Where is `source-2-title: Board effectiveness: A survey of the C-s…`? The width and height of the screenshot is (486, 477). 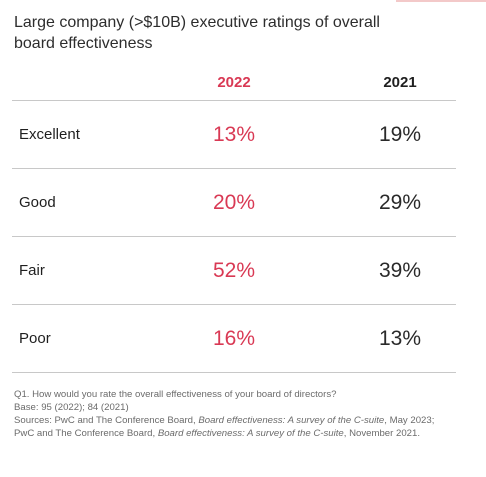
source-2-title: Board effectiveness: A survey of the C-s… is located at coordinates (250, 433).